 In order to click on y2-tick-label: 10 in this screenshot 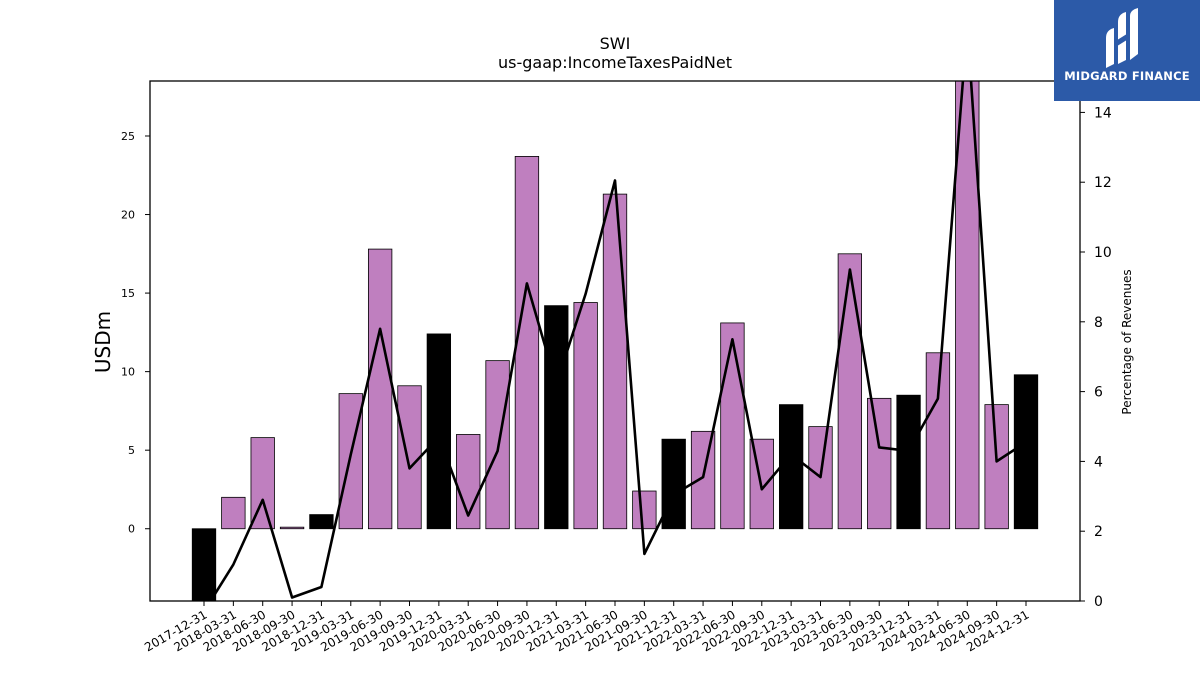, I will do `click(1103, 253)`.